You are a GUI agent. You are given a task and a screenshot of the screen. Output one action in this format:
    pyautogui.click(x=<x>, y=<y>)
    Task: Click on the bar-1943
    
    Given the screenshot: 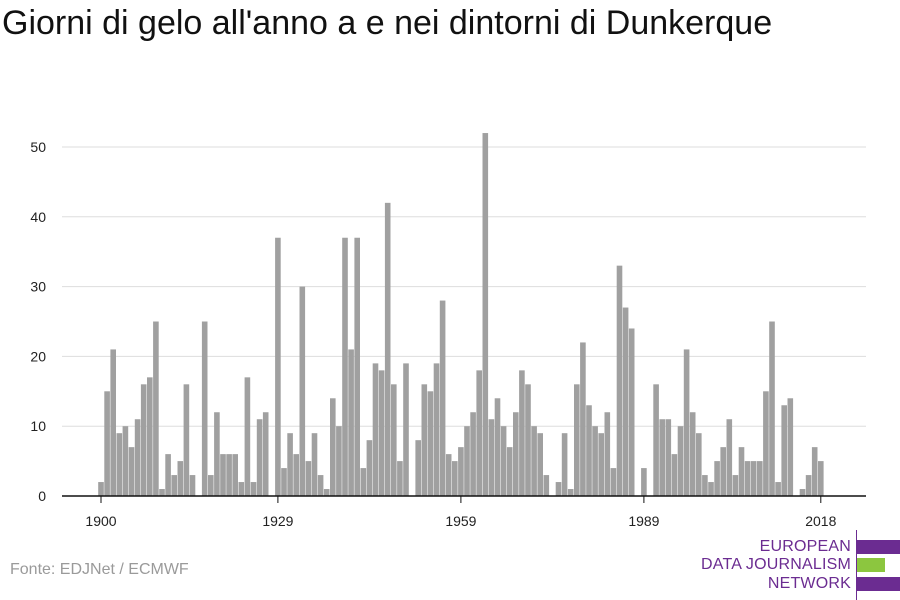 What is the action you would take?
    pyautogui.click(x=363, y=482)
    